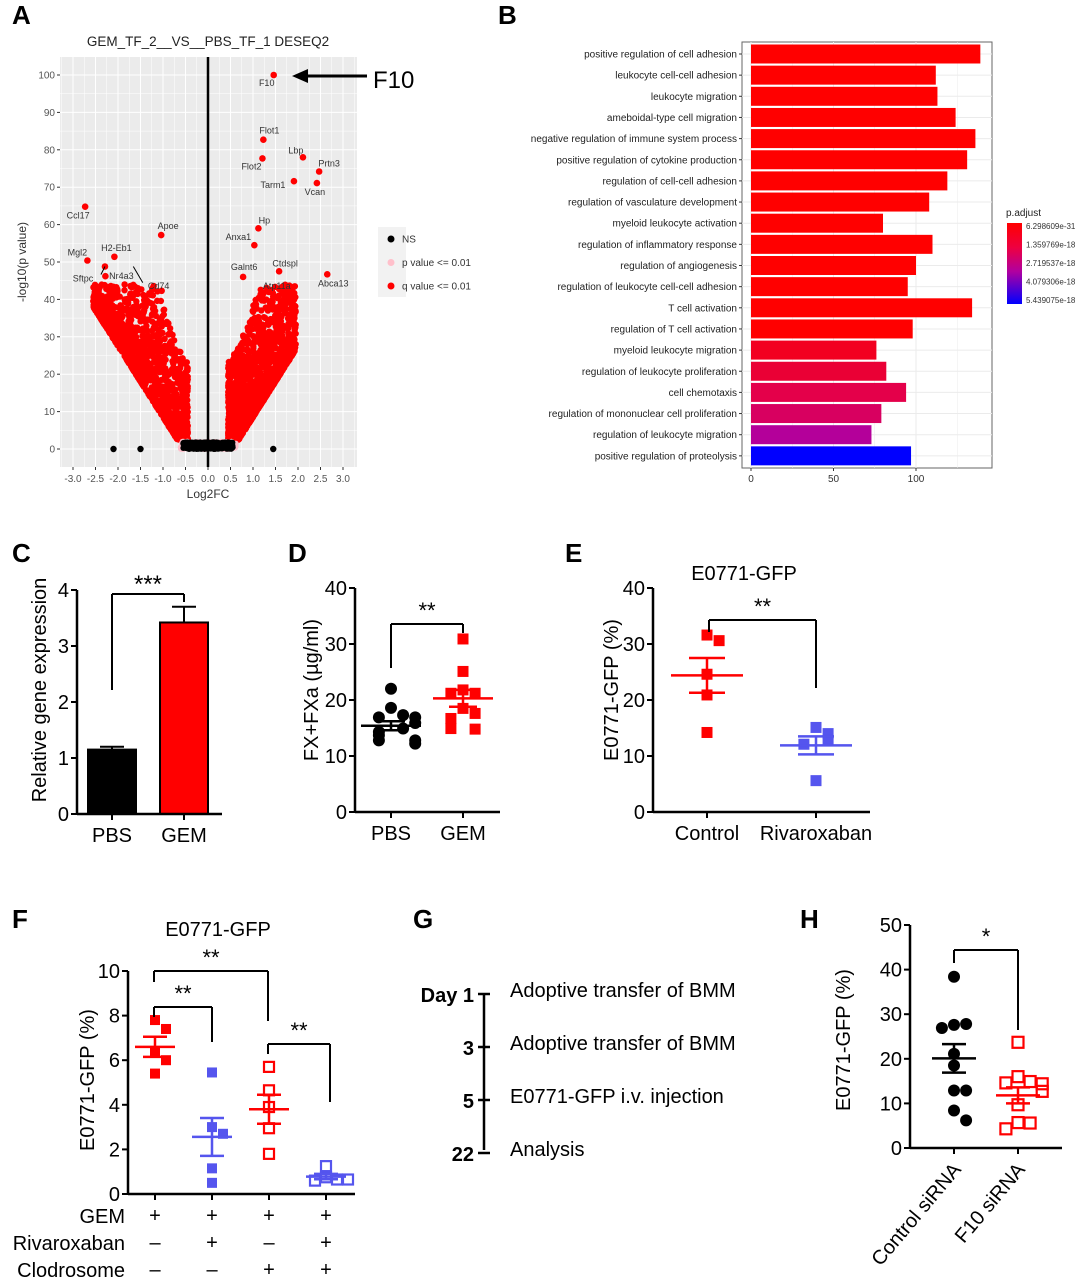  Describe the element at coordinates (63, 647) in the screenshot. I see `y-tick-label: 3` at that location.